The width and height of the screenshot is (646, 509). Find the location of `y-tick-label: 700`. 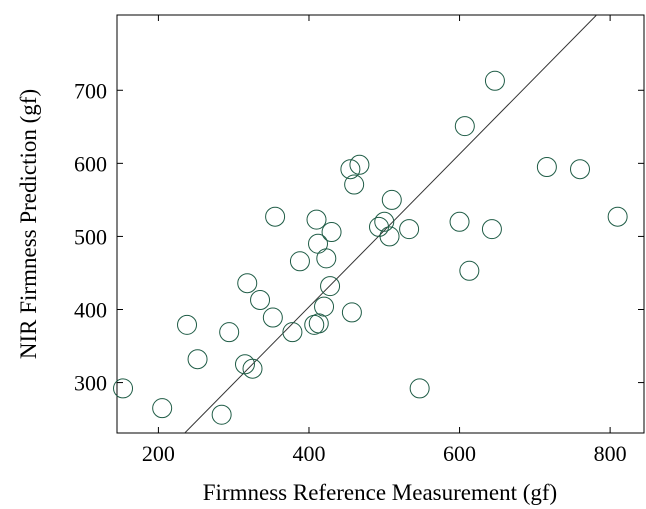

y-tick-label: 700 is located at coordinates (90, 90).